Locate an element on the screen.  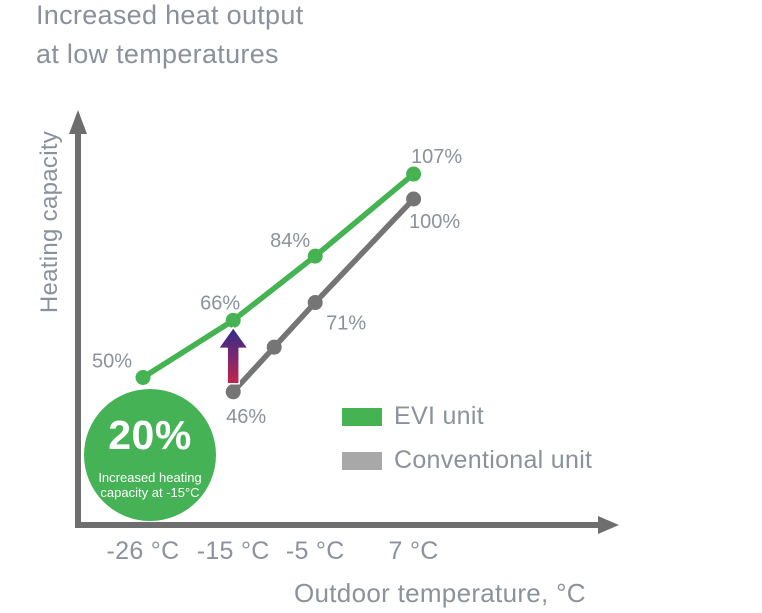
increase-badge: 20% Increased heating capacity at -15°C is located at coordinates (150, 455).